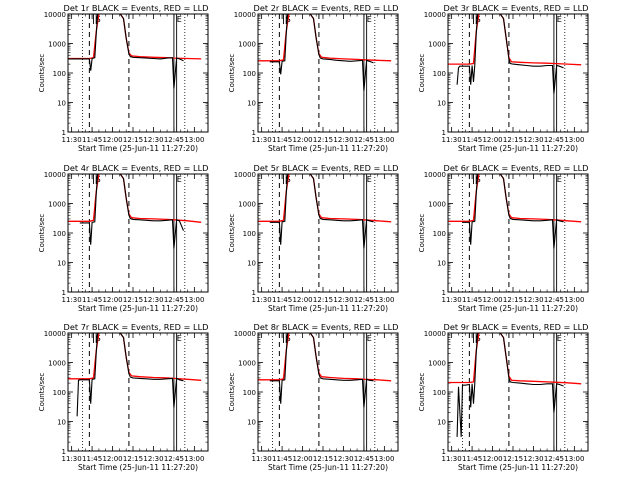 This screenshot has height=480, width=640. Describe the element at coordinates (326, 327) in the screenshot. I see `panel-title: Det 8r BLACK = Events, RED = LLD` at that location.